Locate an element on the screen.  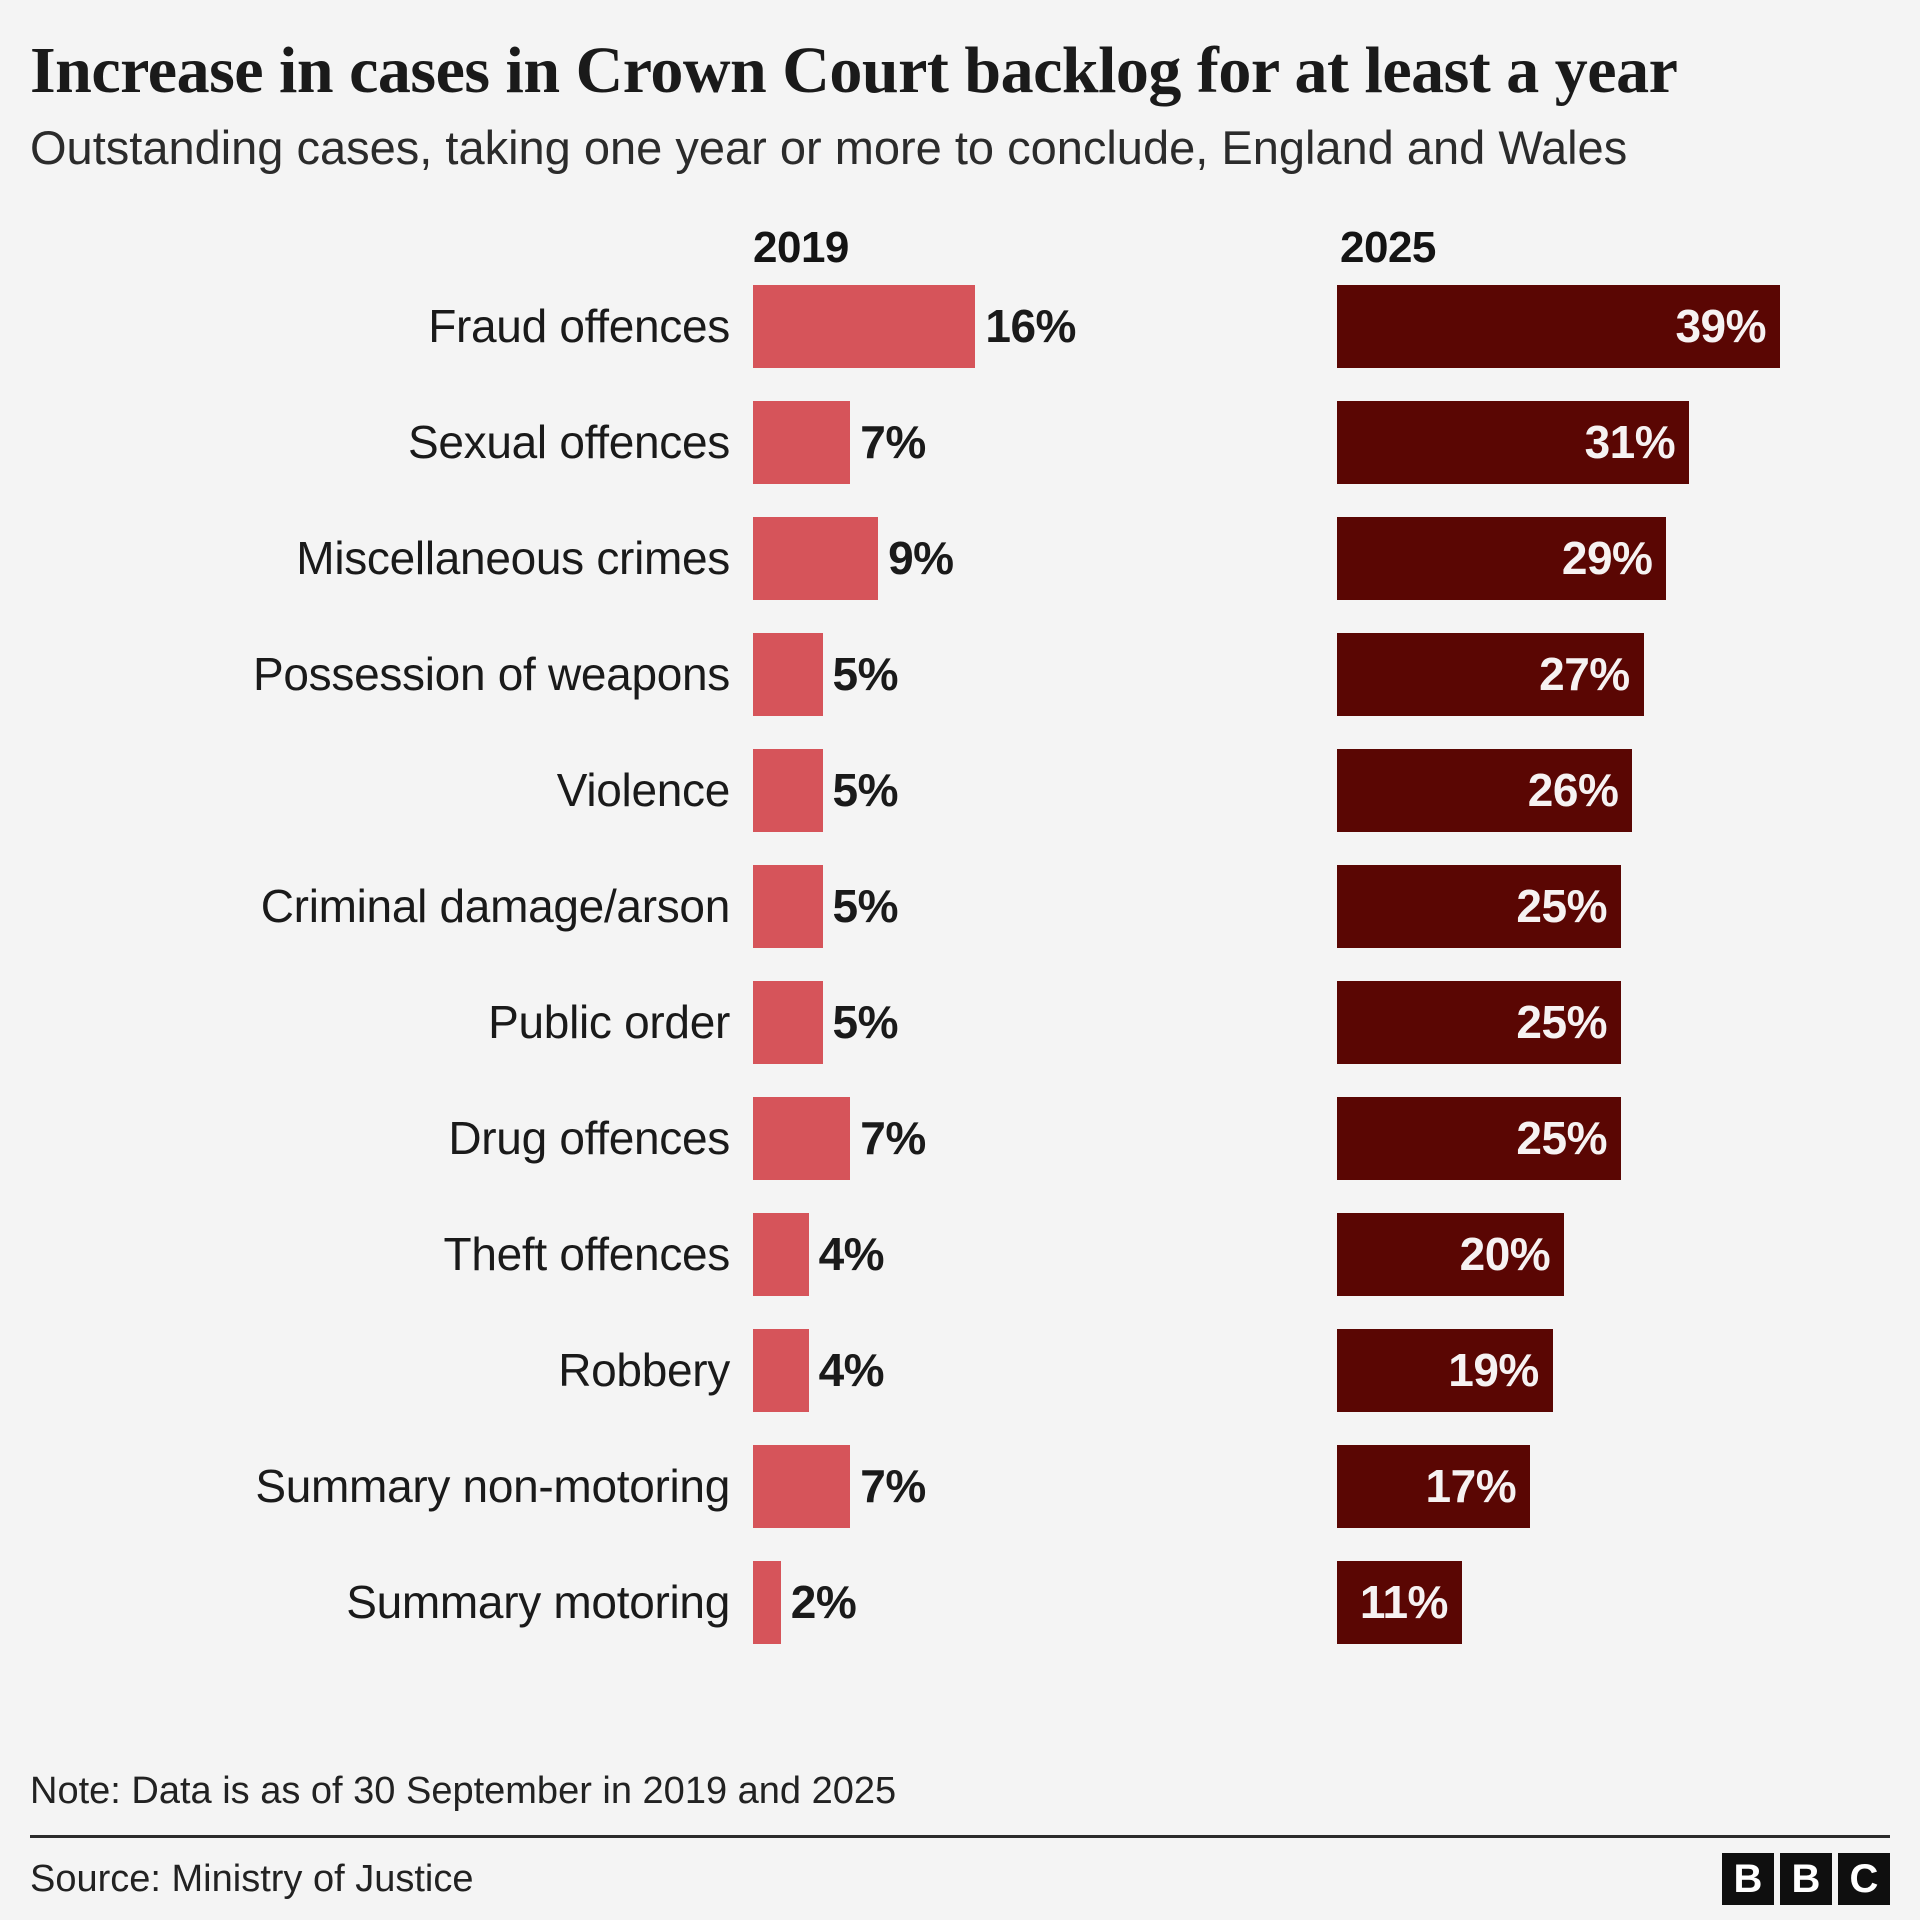
bar-group-2025: 20% is located at coordinates (1451, 1255).